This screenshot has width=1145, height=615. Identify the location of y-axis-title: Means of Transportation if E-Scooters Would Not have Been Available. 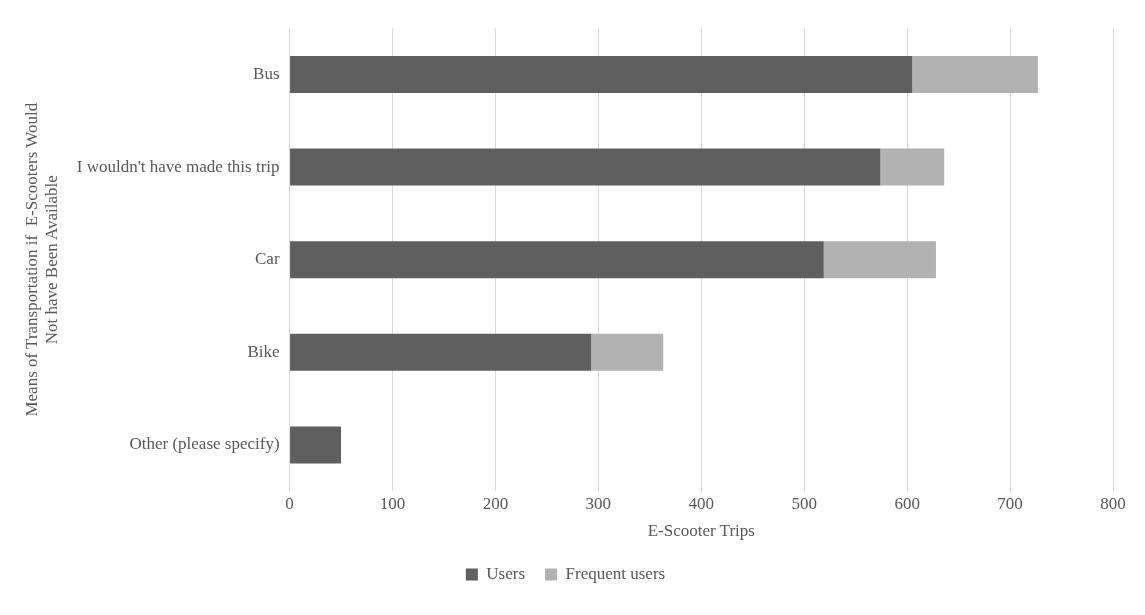
(41, 259).